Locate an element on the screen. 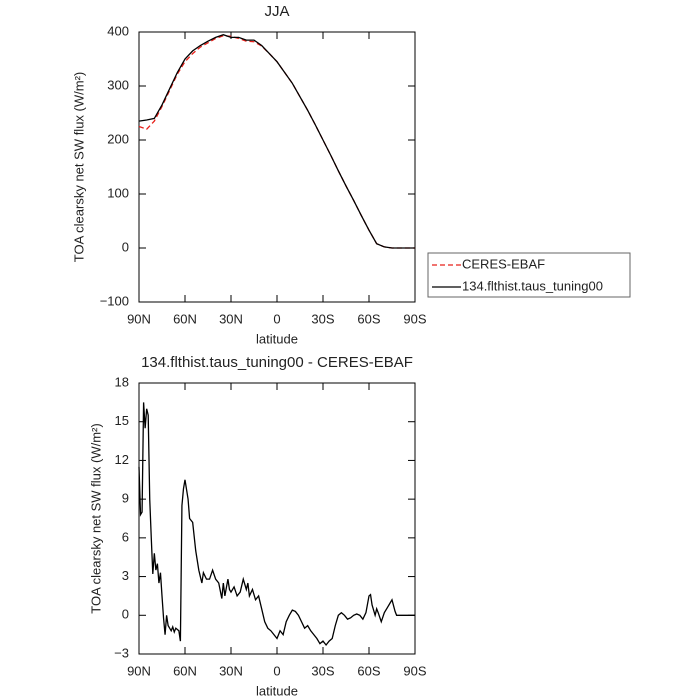  y-tick-label: 300 is located at coordinates (118, 84).